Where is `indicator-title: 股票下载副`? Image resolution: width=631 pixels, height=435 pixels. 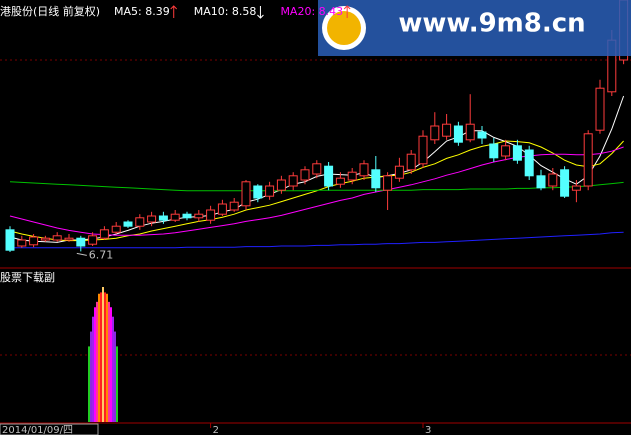
indicator-title: 股票下载副 is located at coordinates (27, 277).